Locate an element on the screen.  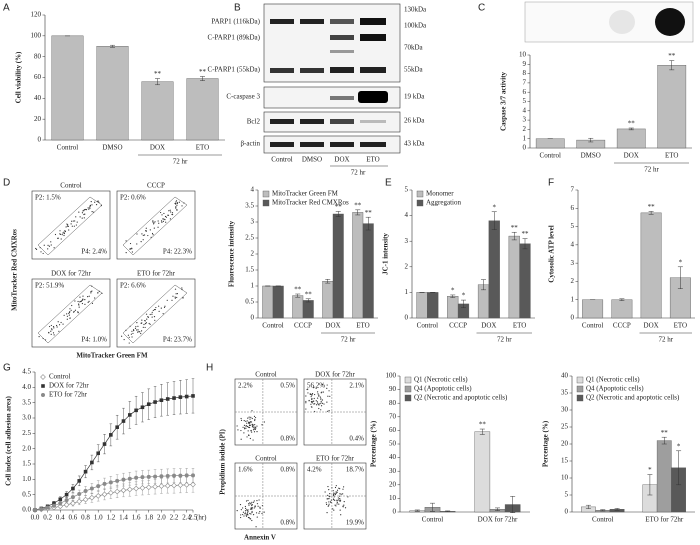
x-tick-label: ETO for 72hr is located at coordinates (664, 520).